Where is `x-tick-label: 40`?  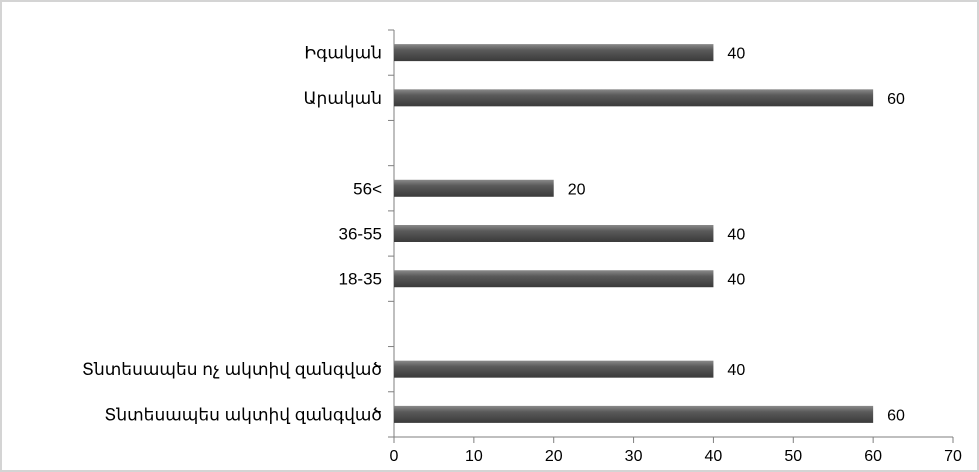
x-tick-label: 40 is located at coordinates (714, 456).